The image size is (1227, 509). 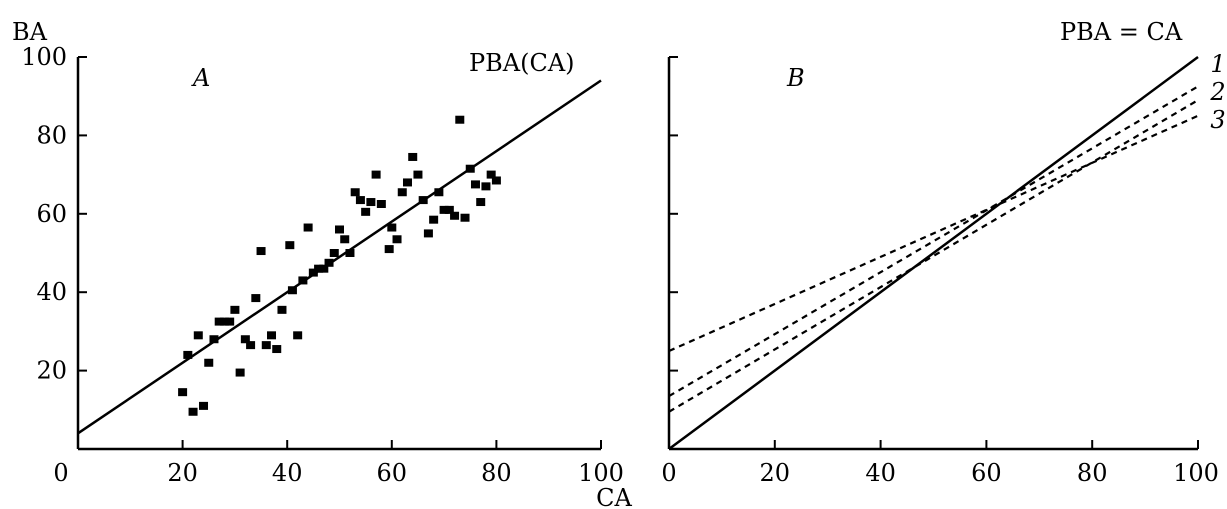 What do you see at coordinates (522, 63) in the screenshot?
I see `panel-a-line-label: PBA(CA)` at bounding box center [522, 63].